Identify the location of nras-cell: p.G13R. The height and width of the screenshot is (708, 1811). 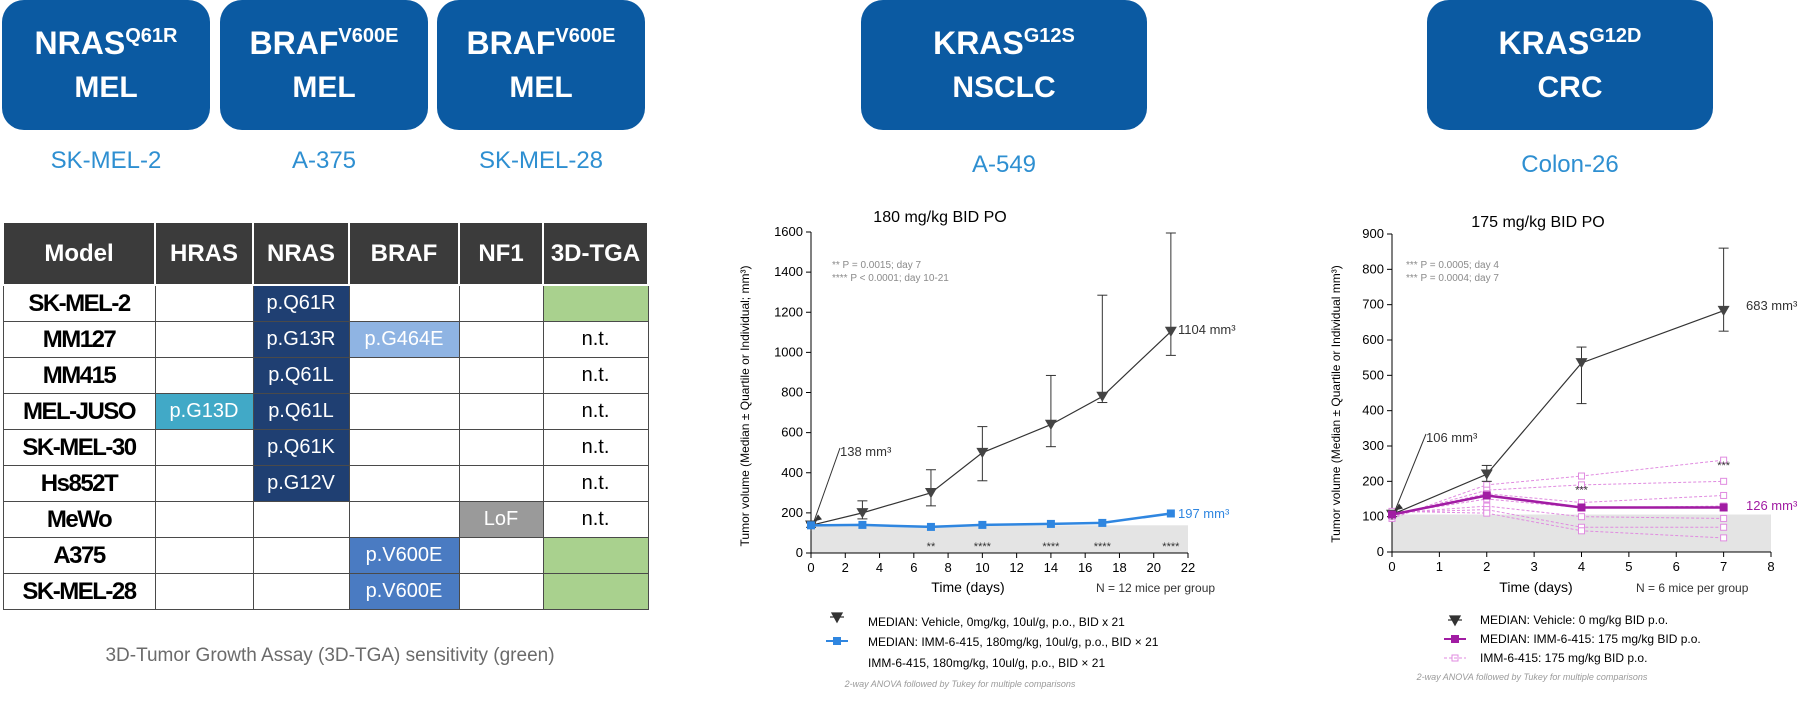
(301, 339).